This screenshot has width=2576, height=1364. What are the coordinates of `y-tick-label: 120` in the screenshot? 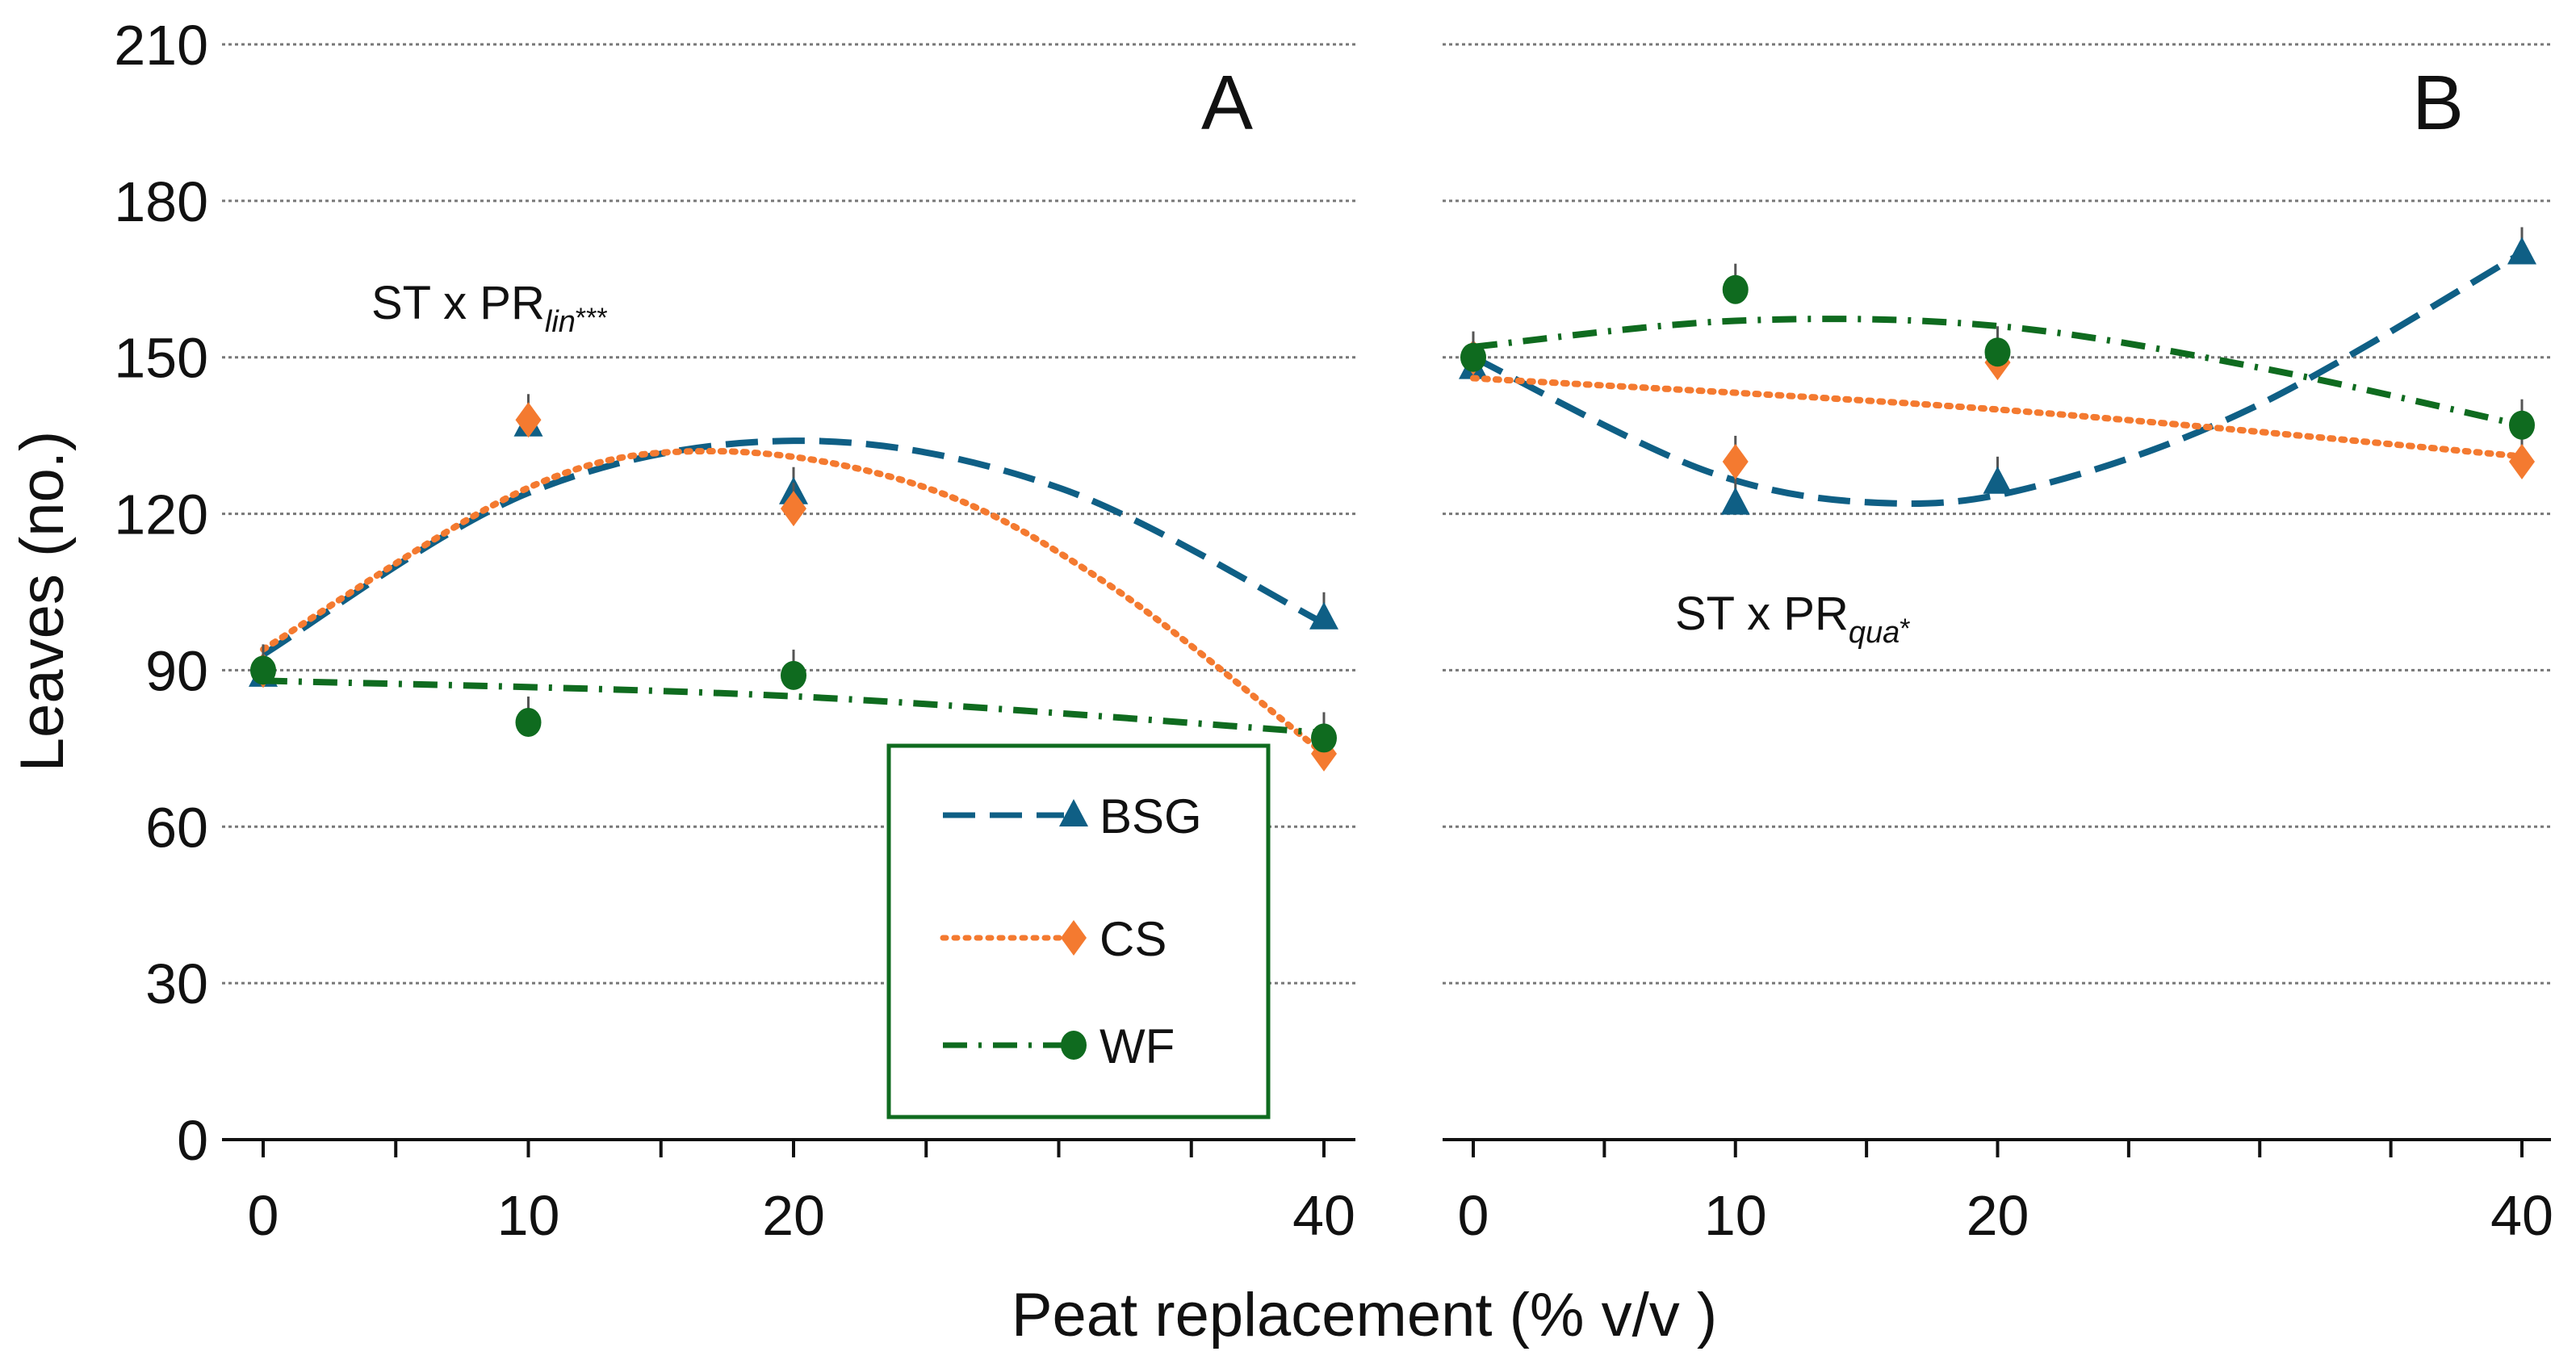 It's located at (161, 514).